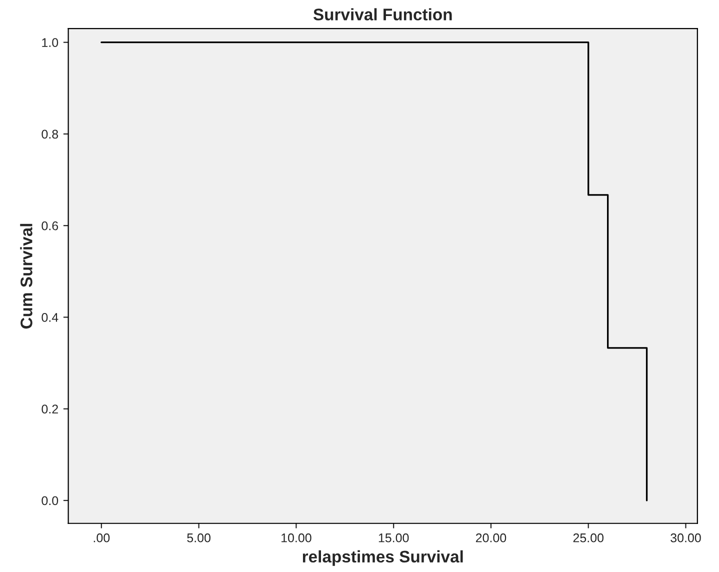 The width and height of the screenshot is (719, 572). Describe the element at coordinates (297, 537) in the screenshot. I see `x-tick-label: 10.00` at that location.